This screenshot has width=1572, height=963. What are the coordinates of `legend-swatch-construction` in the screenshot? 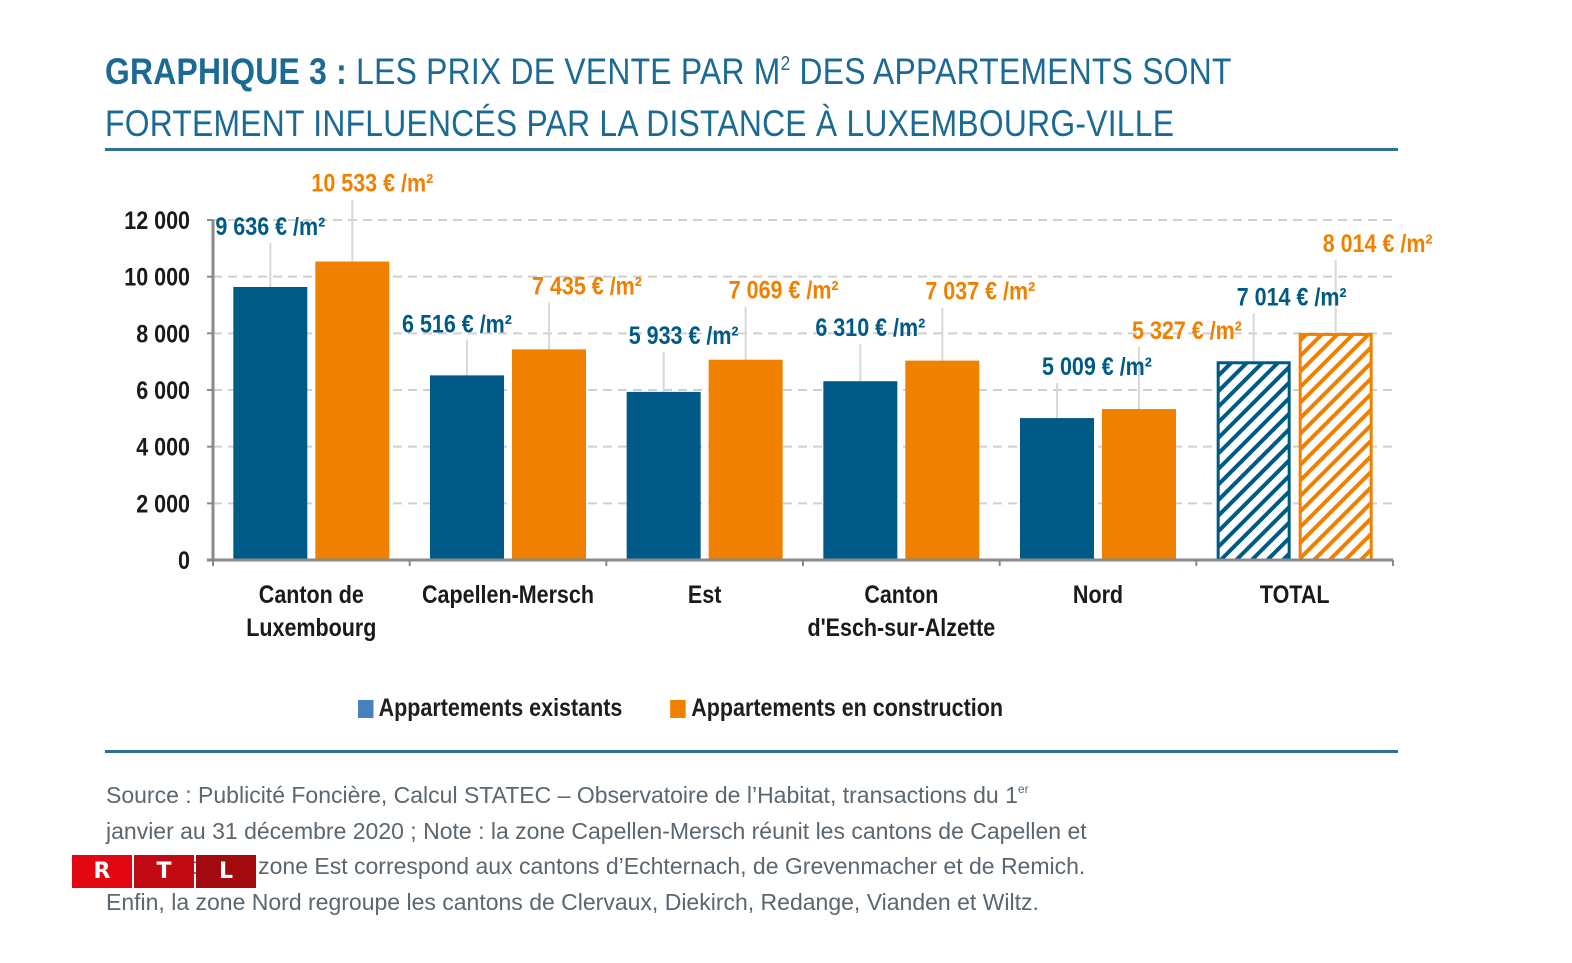 It's located at (678, 708).